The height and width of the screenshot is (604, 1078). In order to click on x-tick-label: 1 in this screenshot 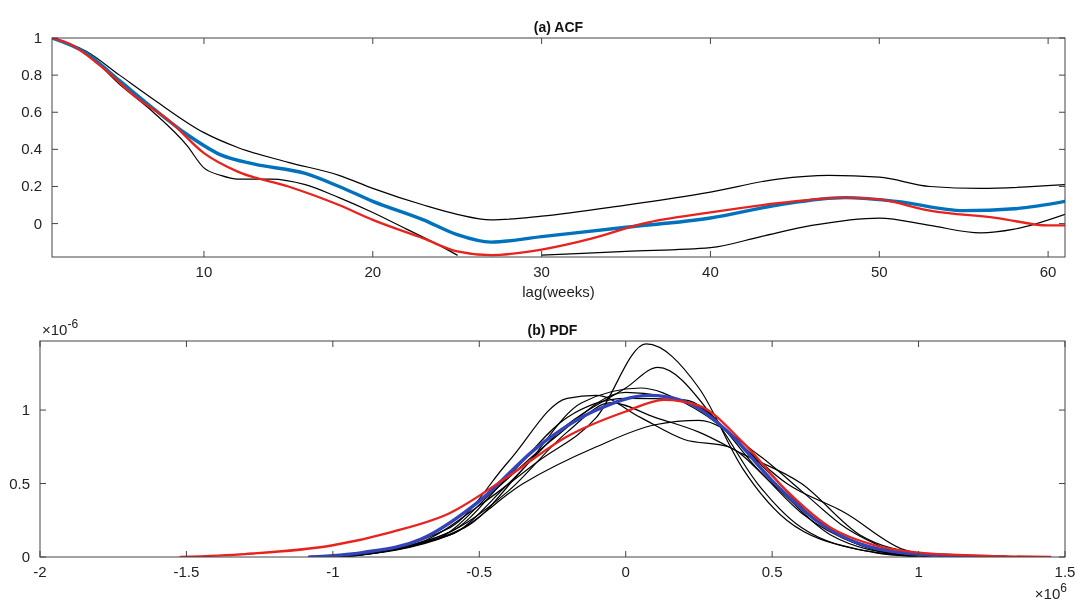, I will do `click(918, 571)`.